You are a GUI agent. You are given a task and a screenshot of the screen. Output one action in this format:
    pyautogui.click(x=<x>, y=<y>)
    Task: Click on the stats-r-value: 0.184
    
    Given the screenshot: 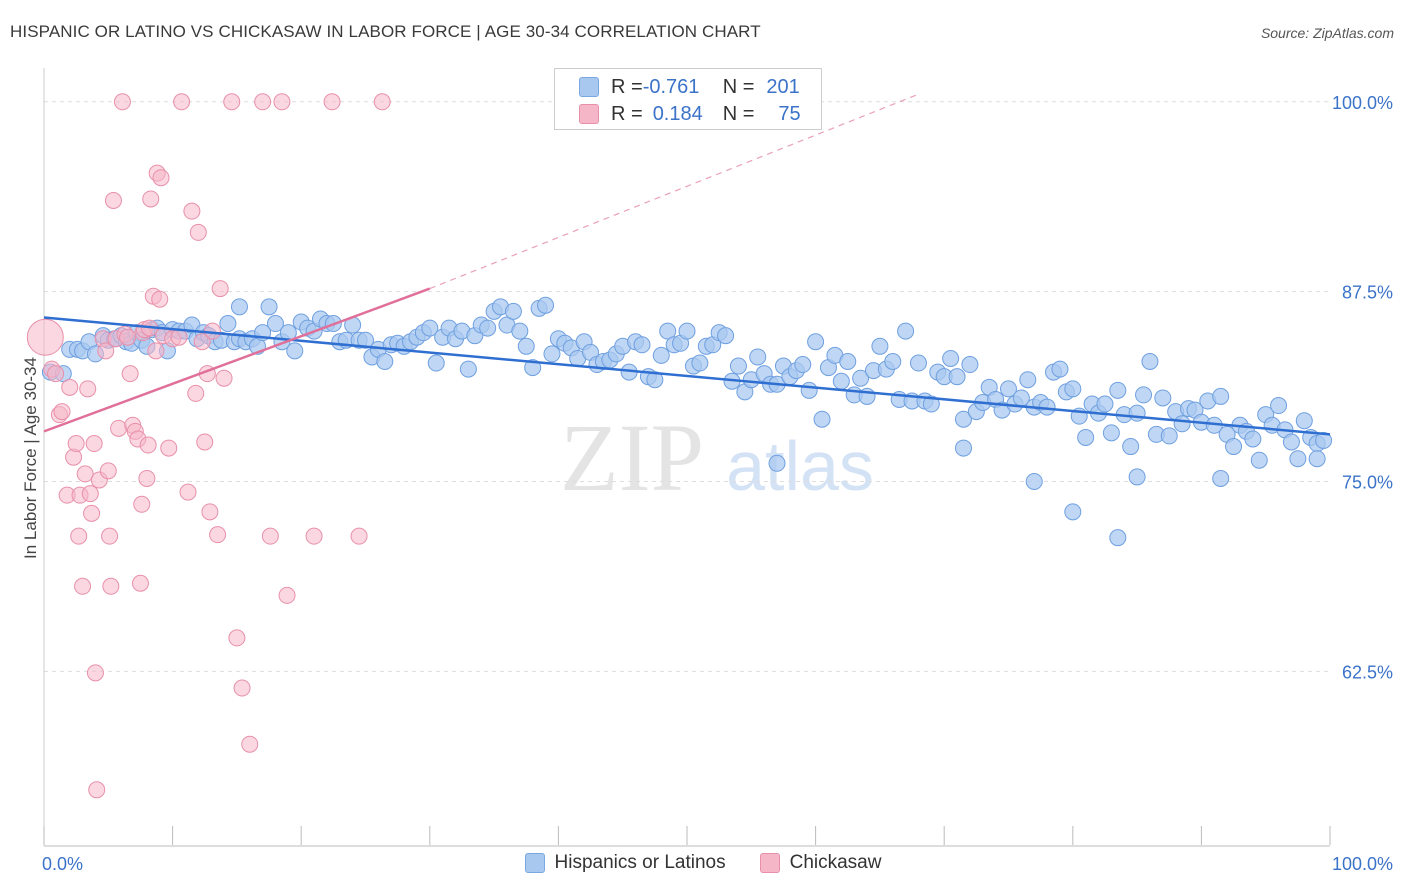 What is the action you would take?
    pyautogui.click(x=677, y=113)
    